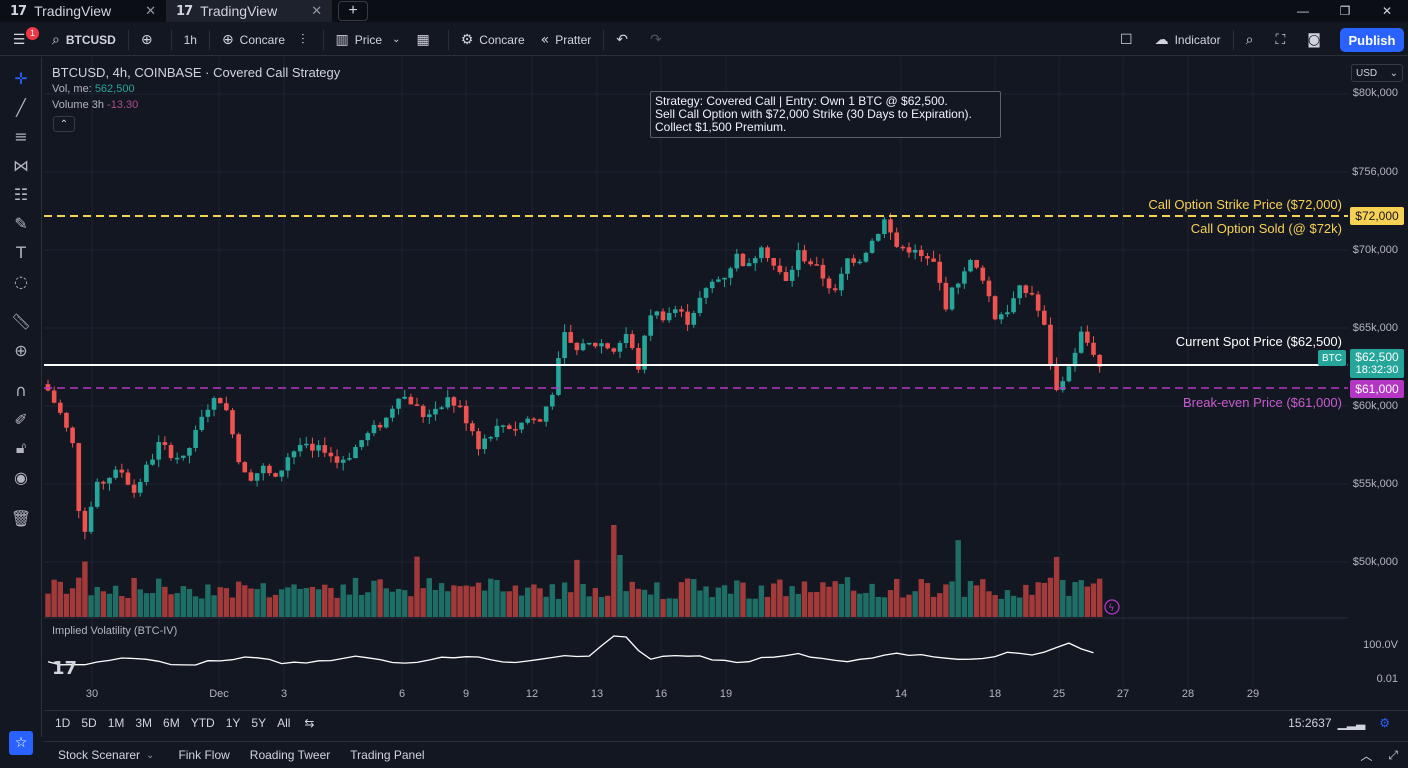 The image size is (1408, 768). I want to click on magnet-icon: ∩, so click(21, 390).